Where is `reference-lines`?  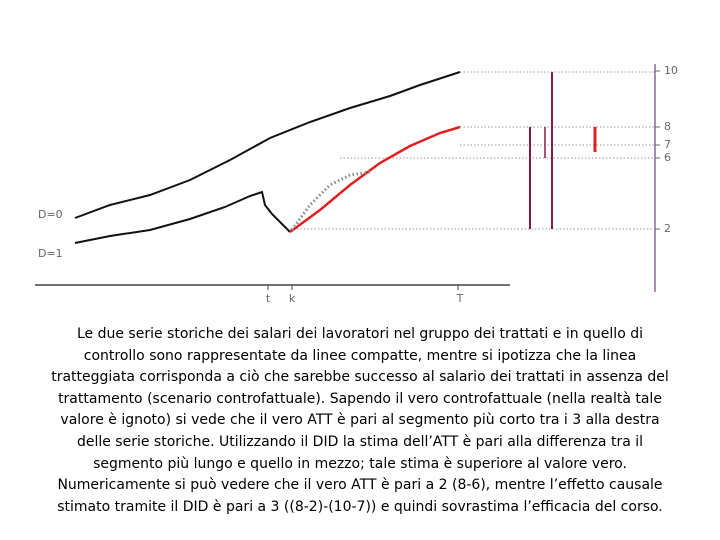 reference-lines is located at coordinates (472, 150).